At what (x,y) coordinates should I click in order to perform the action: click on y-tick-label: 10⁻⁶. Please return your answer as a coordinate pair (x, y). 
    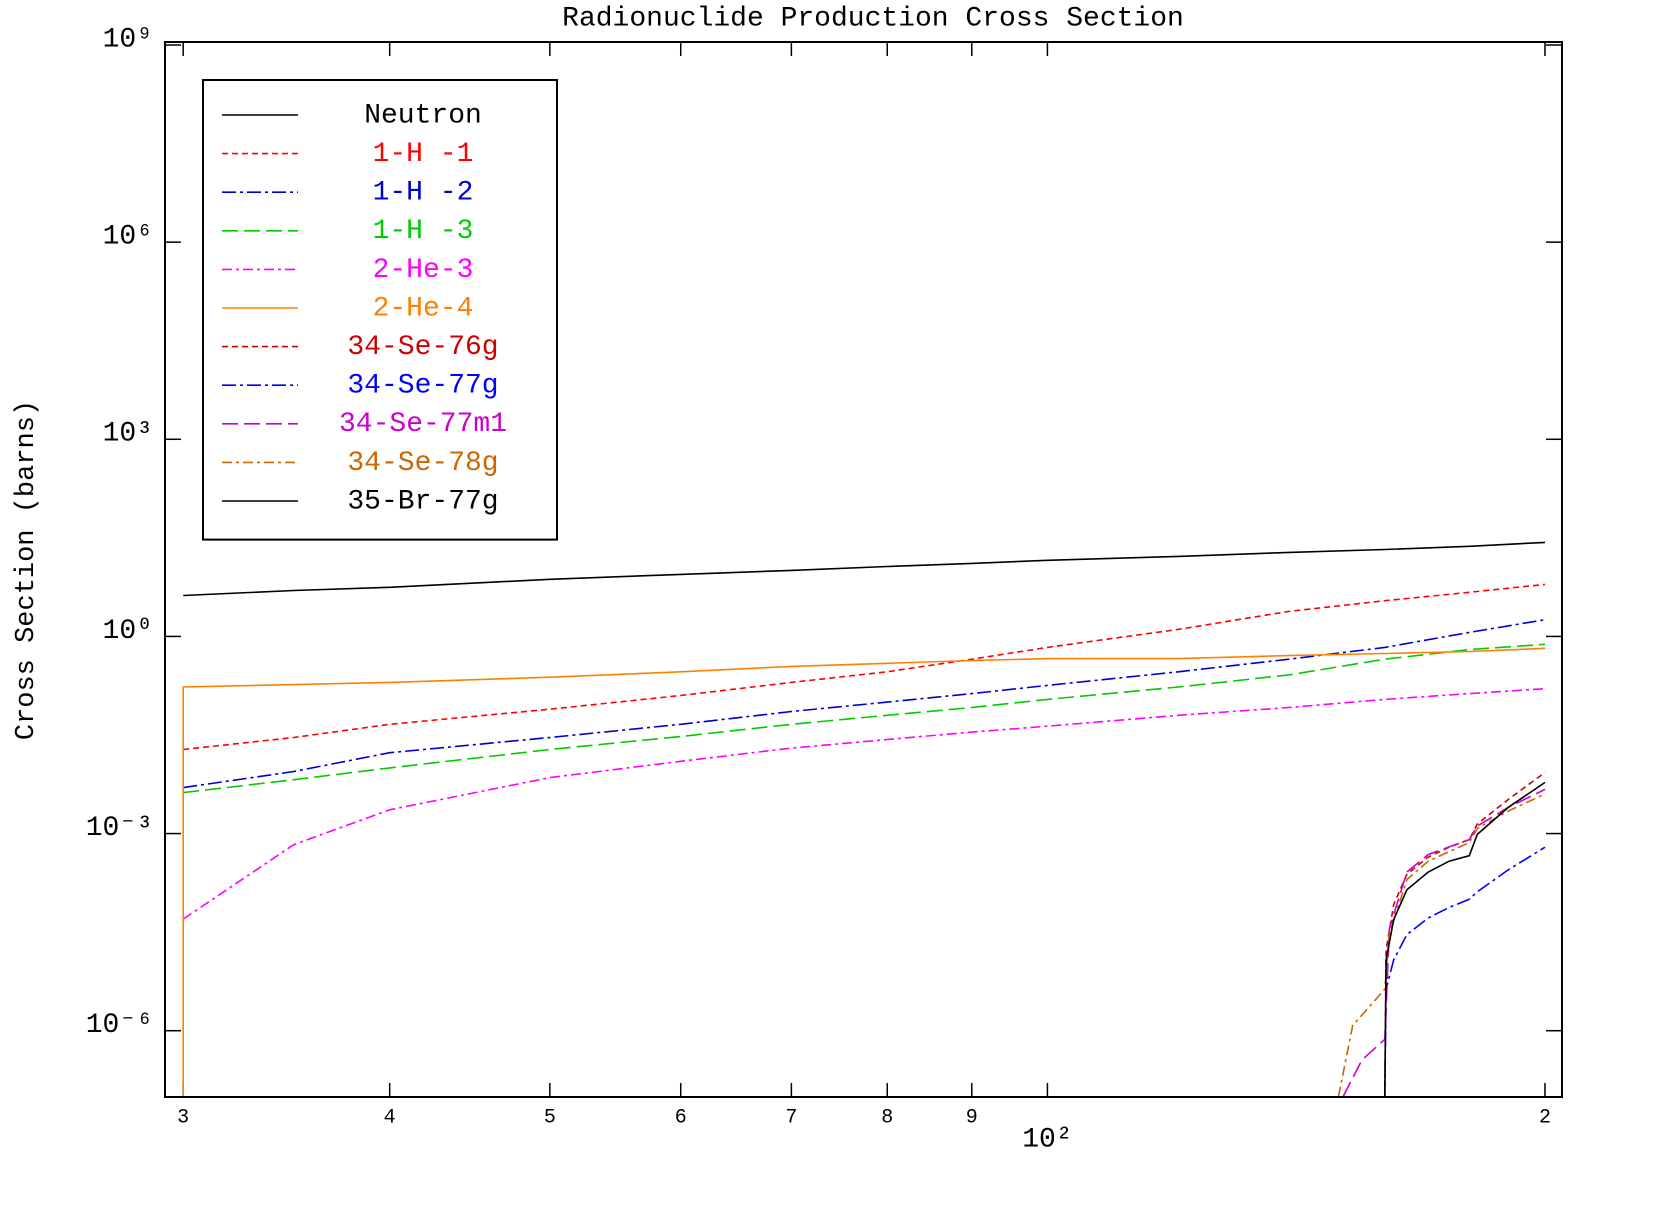
    Looking at the image, I should click on (119, 1025).